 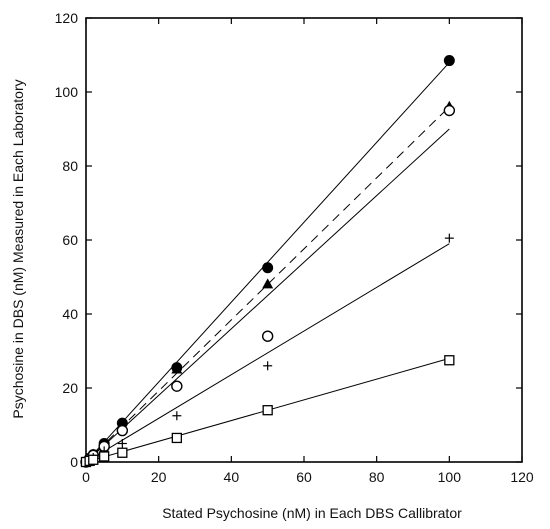 What do you see at coordinates (450, 477) in the screenshot?
I see `x-tick-label: 100` at bounding box center [450, 477].